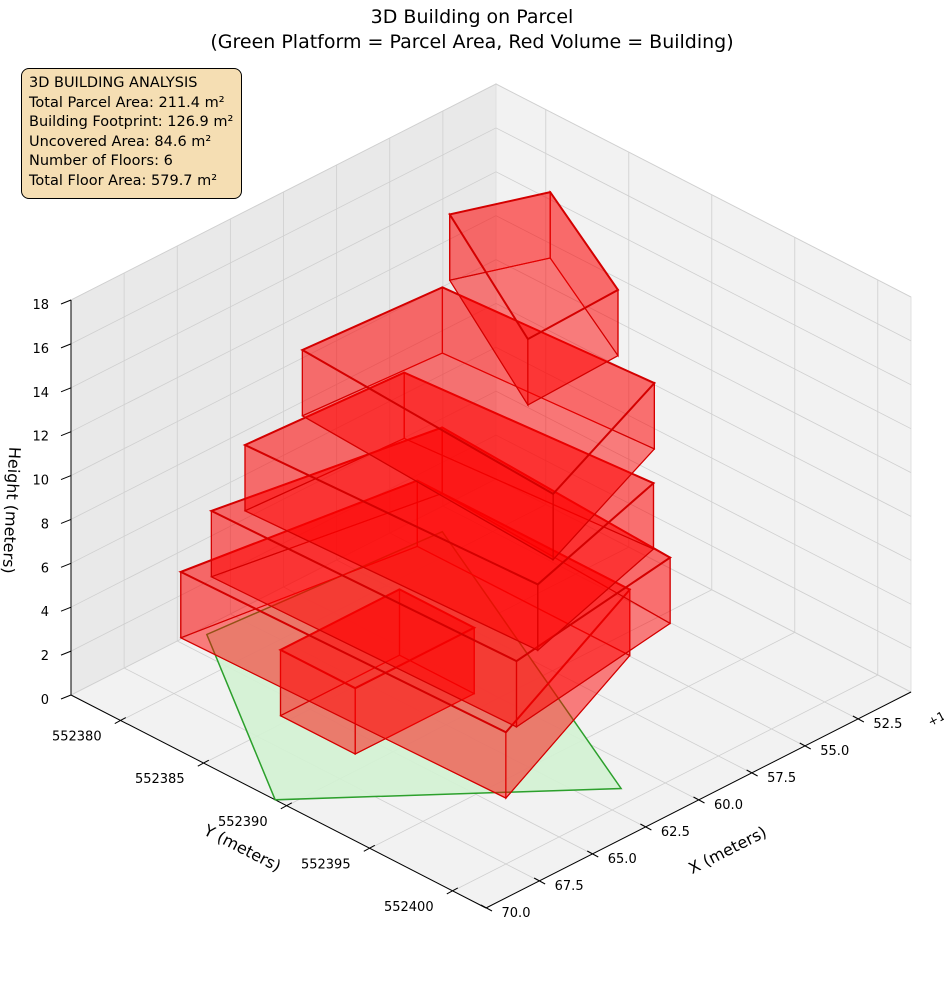  What do you see at coordinates (409, 907) in the screenshot?
I see `y-tick-label-4: 552400` at bounding box center [409, 907].